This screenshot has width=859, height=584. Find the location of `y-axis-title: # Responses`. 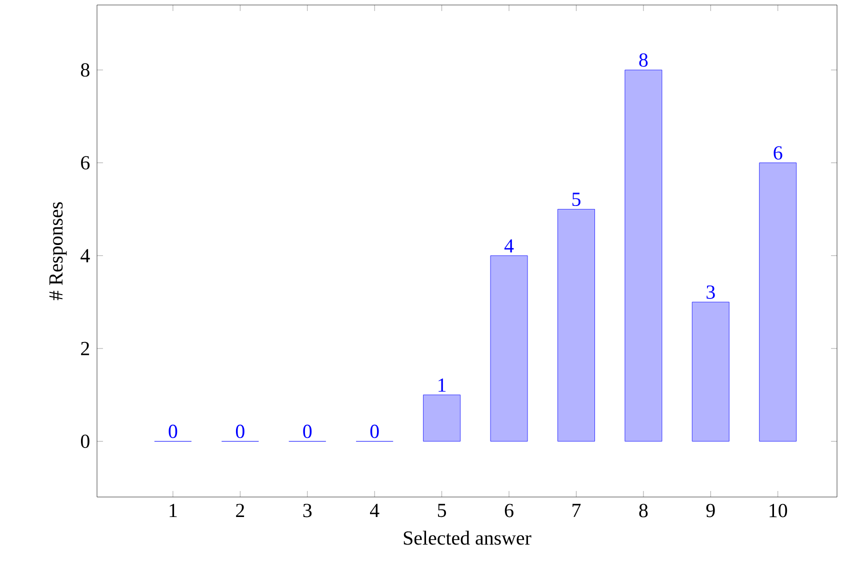

y-axis-title: # Responses is located at coordinates (58, 251).